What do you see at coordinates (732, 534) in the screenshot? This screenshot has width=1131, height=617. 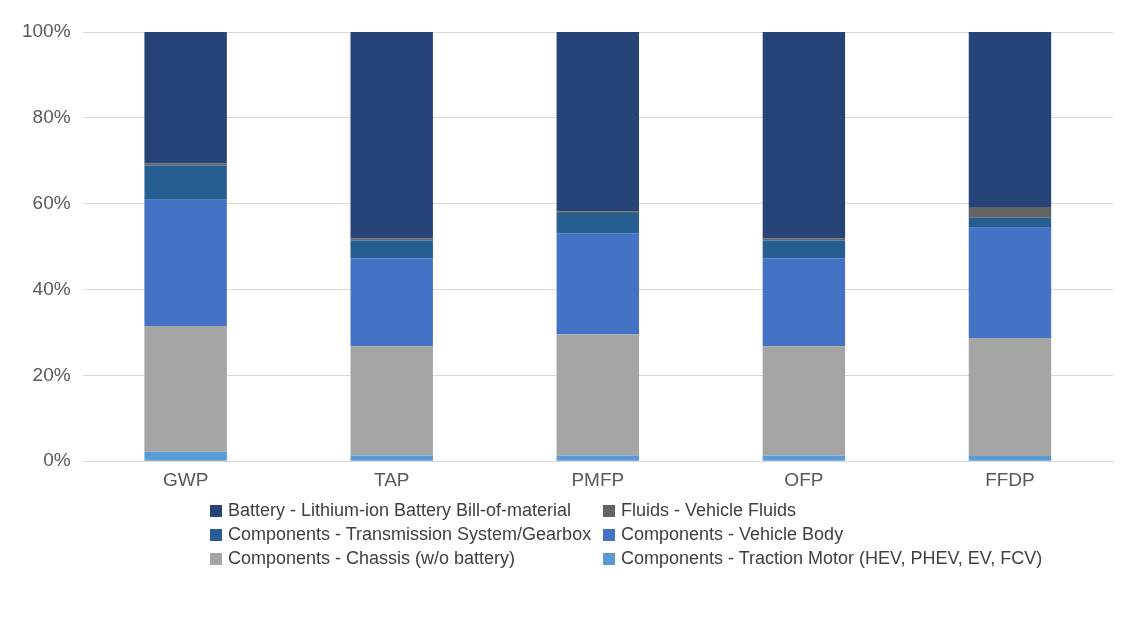 I see `legend-label: Components - Vehicle Body` at bounding box center [732, 534].